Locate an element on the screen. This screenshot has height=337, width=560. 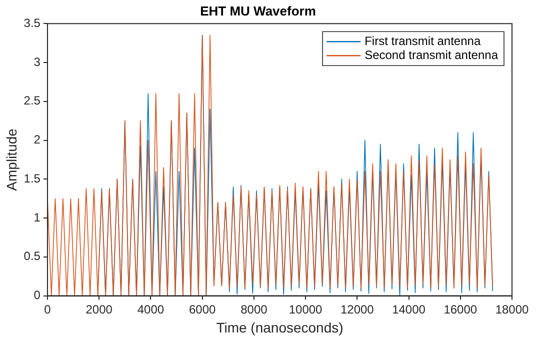
legend-label: Second transmit antenna is located at coordinates (431, 55).